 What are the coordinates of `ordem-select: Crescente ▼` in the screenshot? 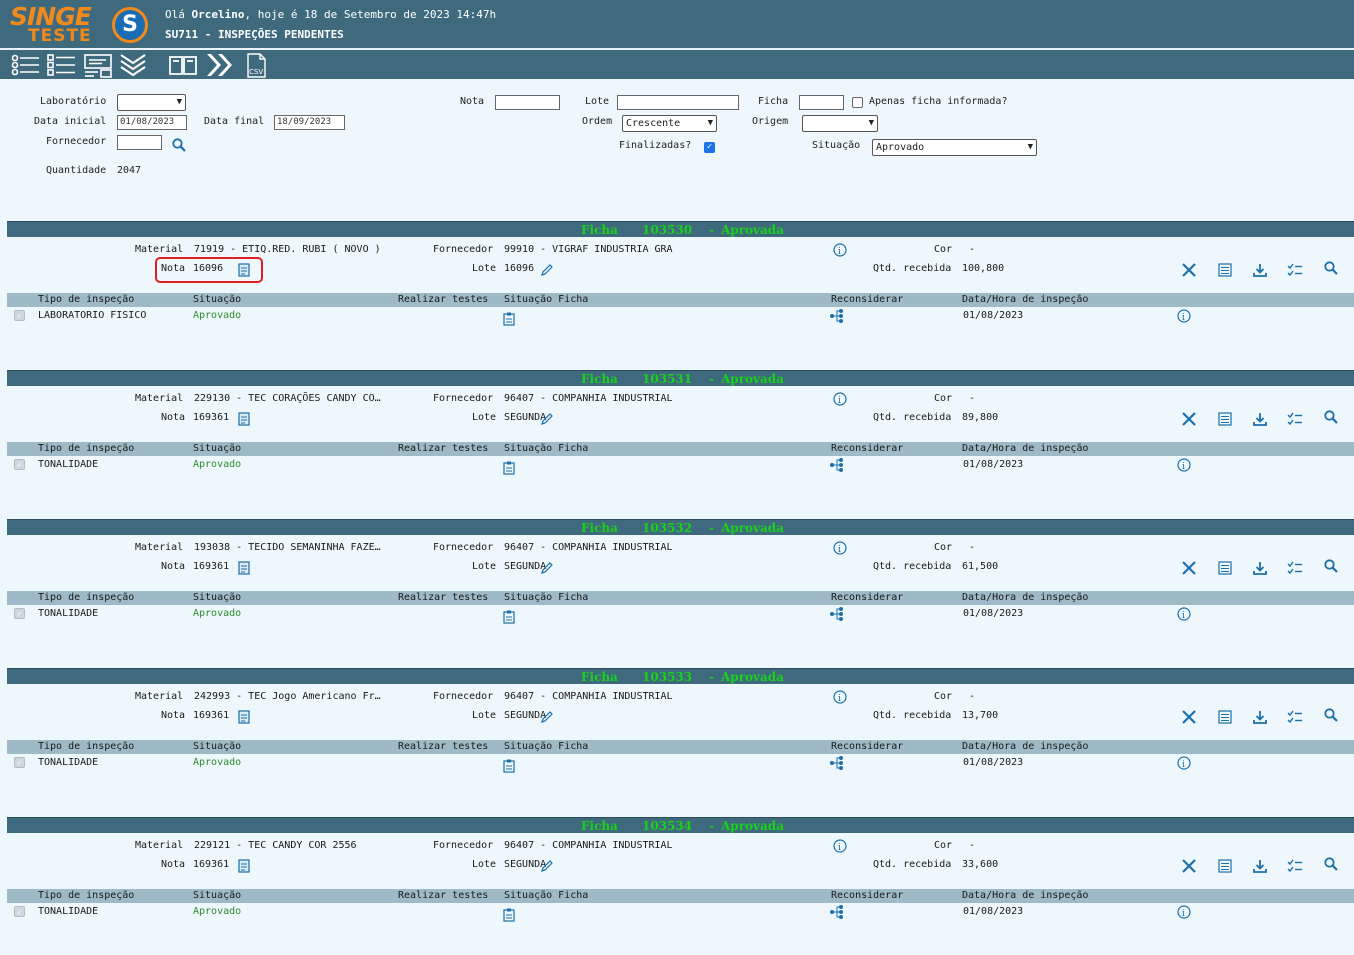 It's located at (669, 123).